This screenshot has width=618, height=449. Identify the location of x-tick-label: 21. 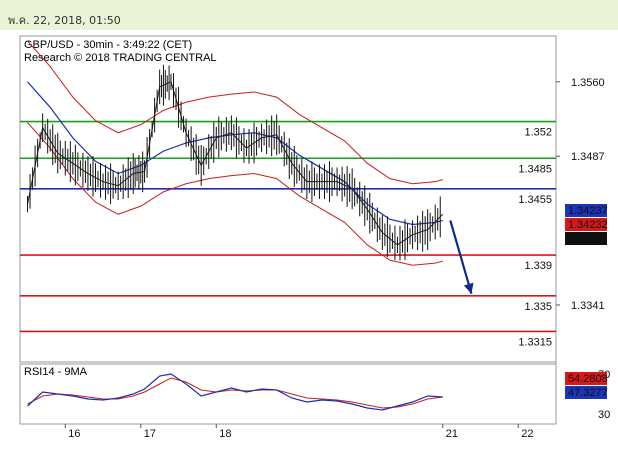
(452, 434).